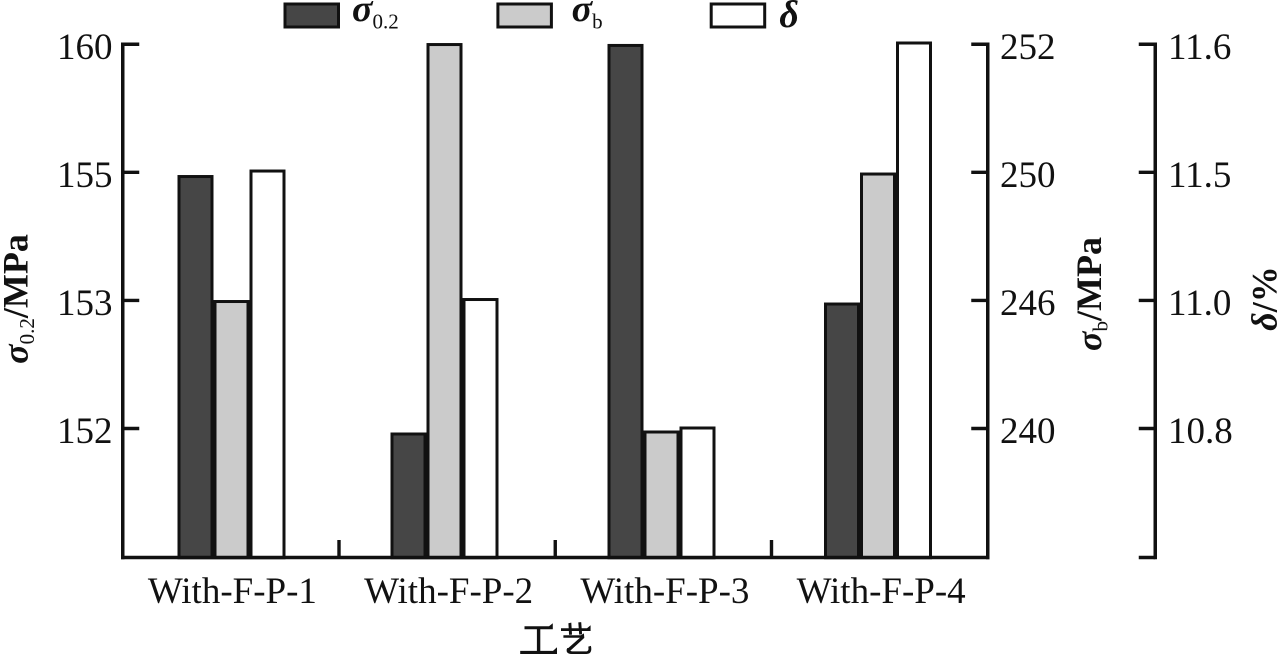 The image size is (1280, 659). Describe the element at coordinates (664, 591) in the screenshot. I see `x-axis-category-label: With-F-P-3` at that location.